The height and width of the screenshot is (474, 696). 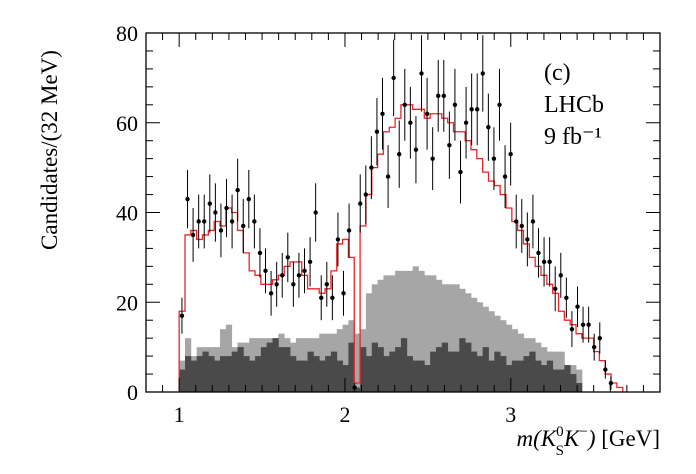 What do you see at coordinates (49, 150) in the screenshot?
I see `y-axis-title: Candidates/(32 MeV)` at bounding box center [49, 150].